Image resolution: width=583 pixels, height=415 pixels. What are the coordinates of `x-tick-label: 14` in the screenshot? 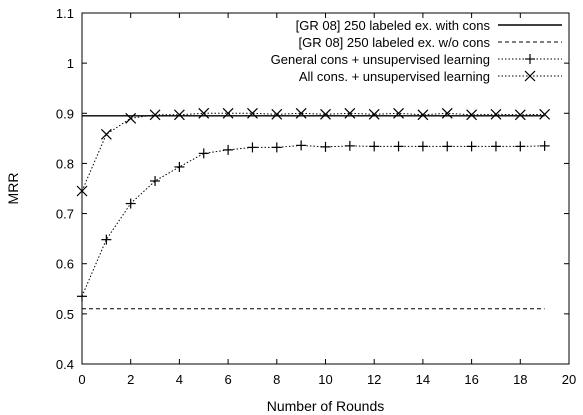 It's located at (423, 379).